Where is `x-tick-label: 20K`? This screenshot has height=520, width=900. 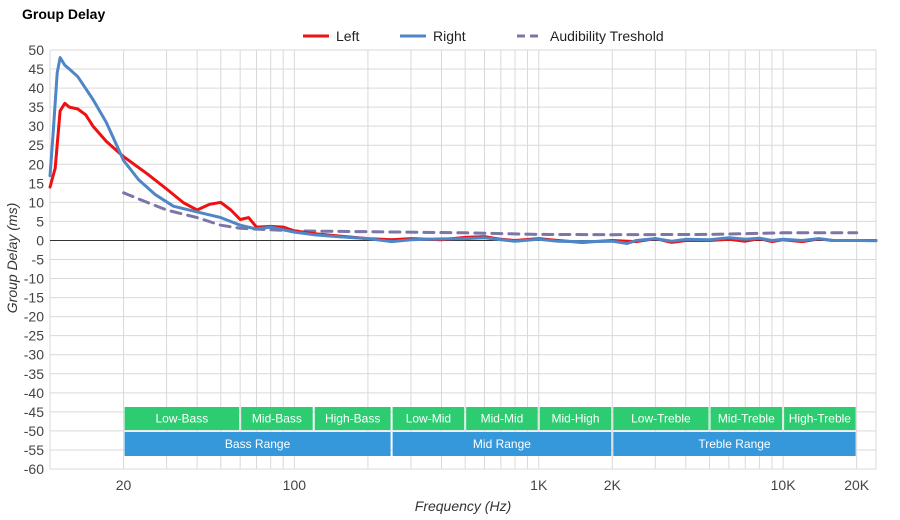 x-tick-label: 20K is located at coordinates (857, 485).